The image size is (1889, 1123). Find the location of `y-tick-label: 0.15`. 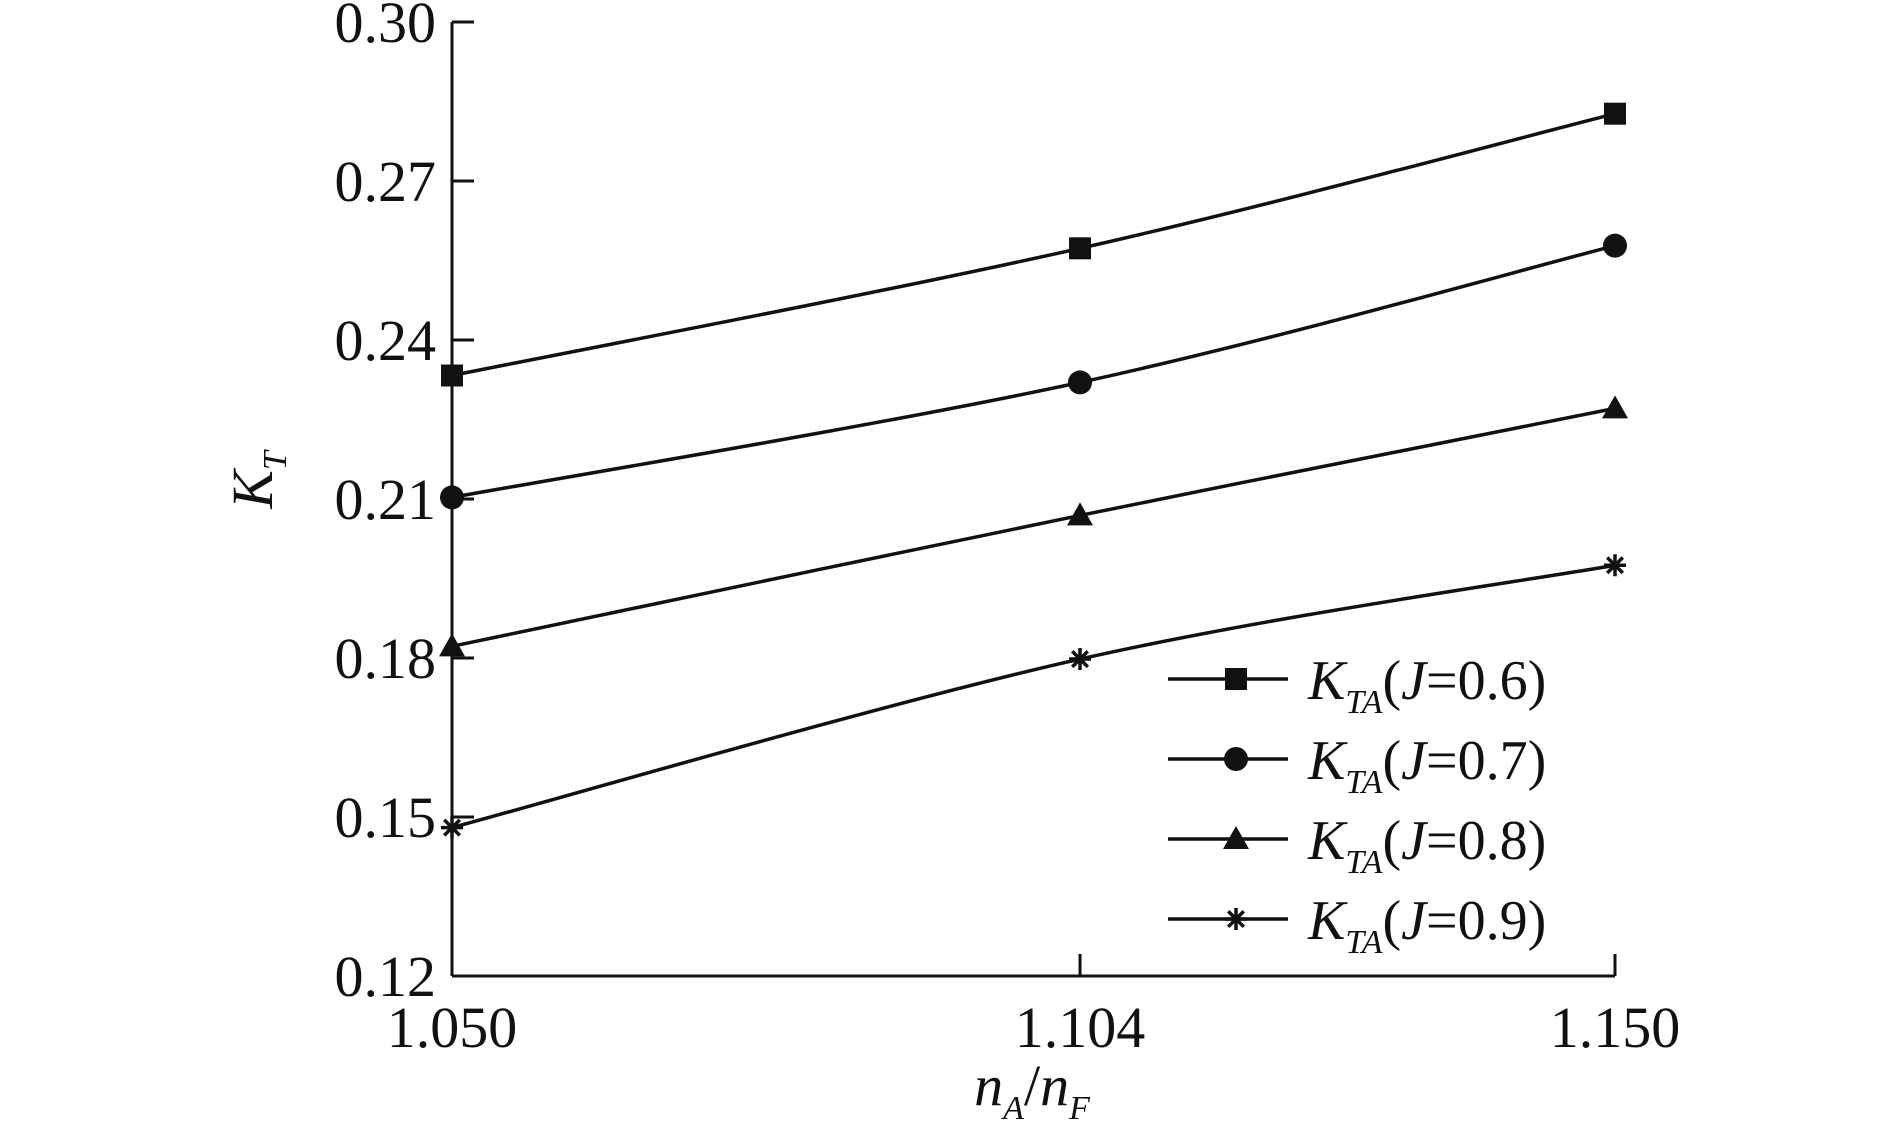

y-tick-label: 0.15 is located at coordinates (386, 817).